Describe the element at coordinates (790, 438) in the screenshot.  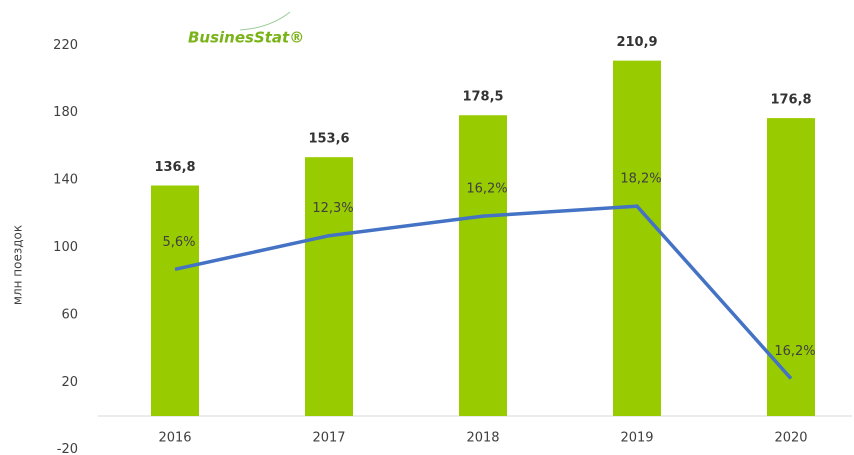
I see `x-tick-label: 2020` at that location.